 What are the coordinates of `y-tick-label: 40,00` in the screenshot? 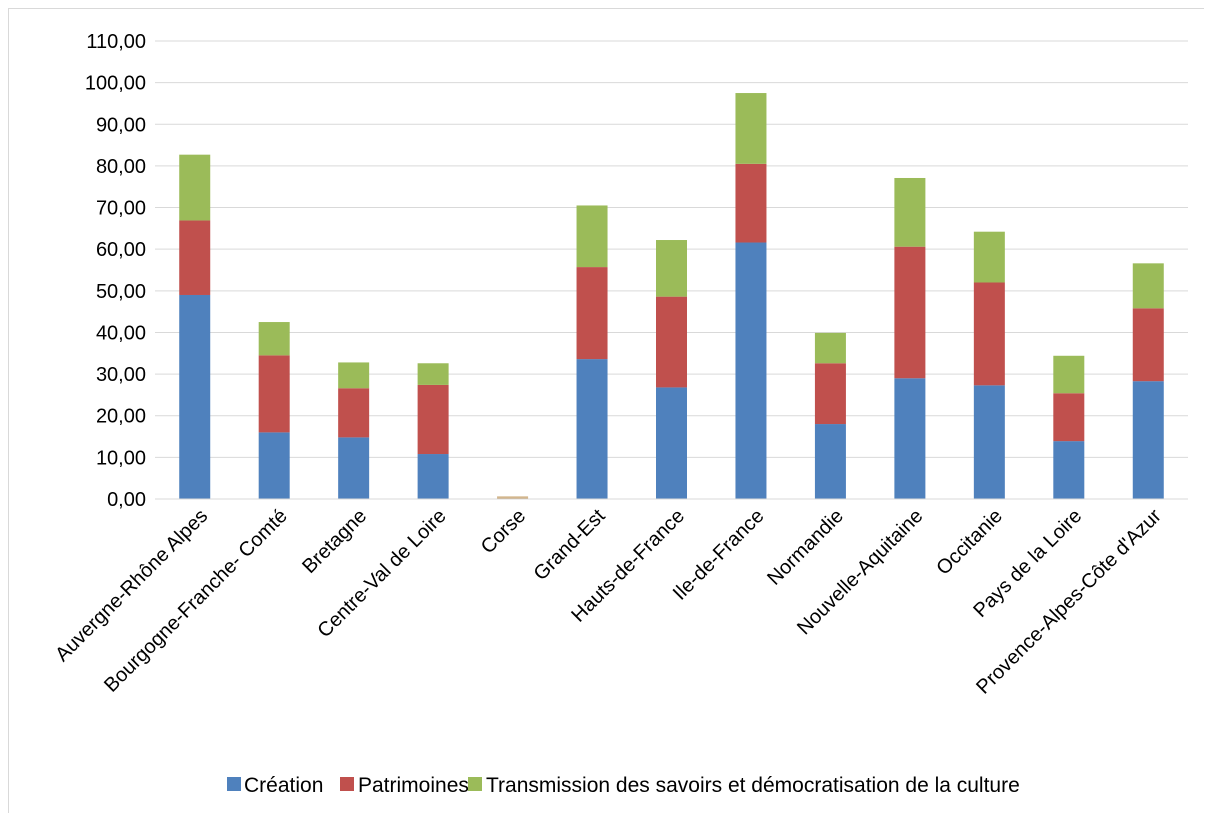 It's located at (121, 333).